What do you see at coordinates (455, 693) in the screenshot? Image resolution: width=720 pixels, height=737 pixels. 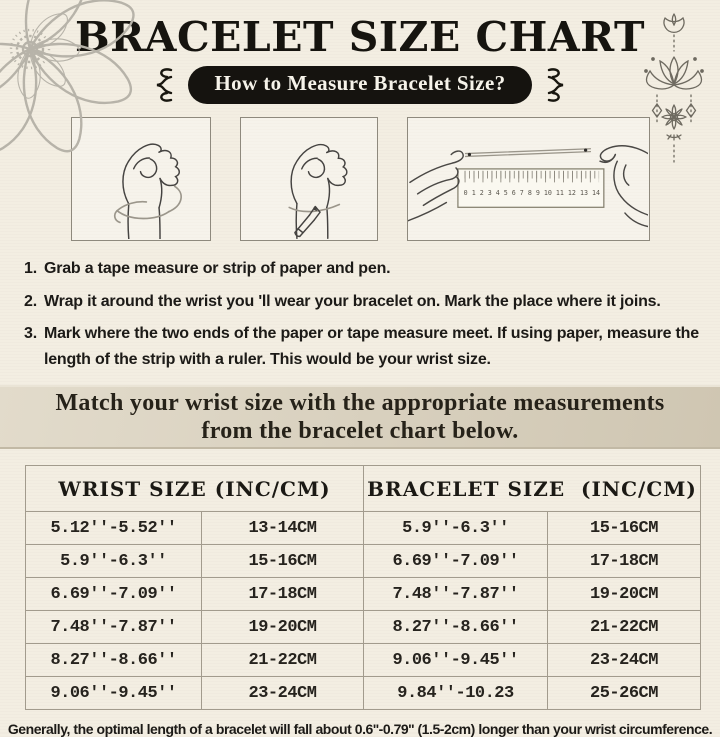 I see `bracelet-inch-cell: 9.84''-10.23` at bounding box center [455, 693].